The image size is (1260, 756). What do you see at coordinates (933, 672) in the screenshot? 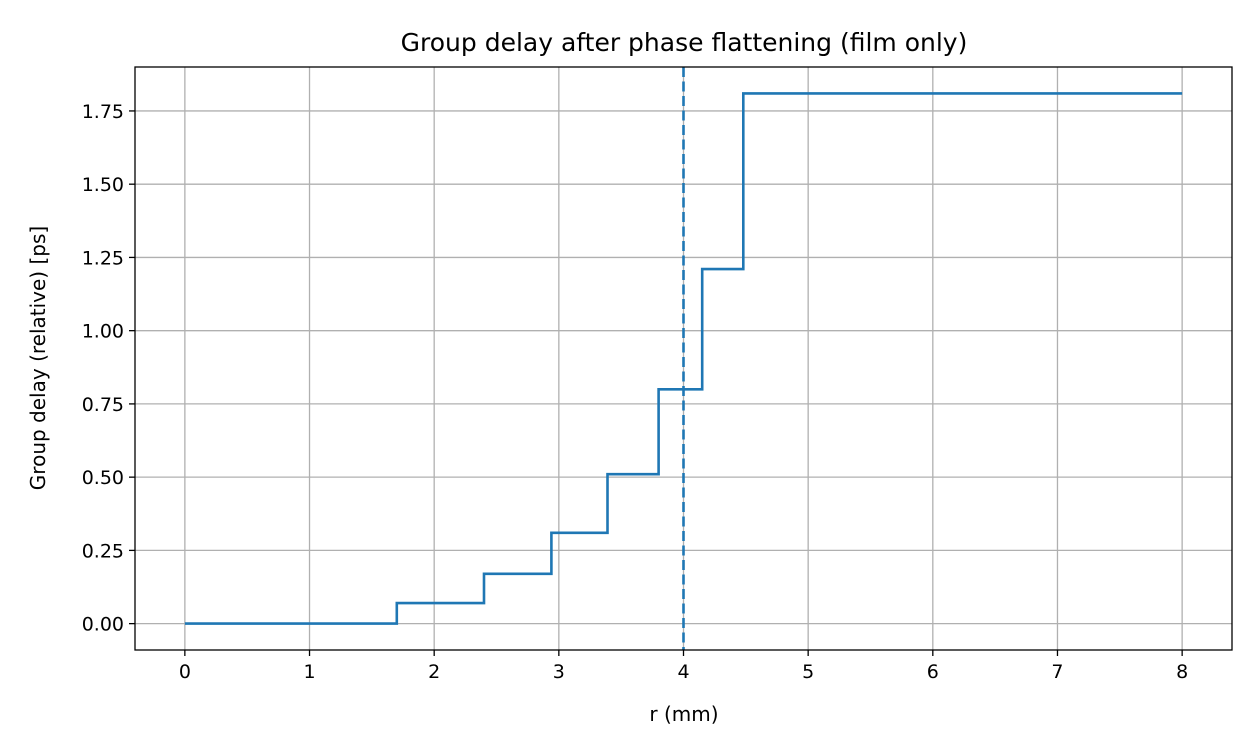
I see `x-tick-label: 6` at bounding box center [933, 672].